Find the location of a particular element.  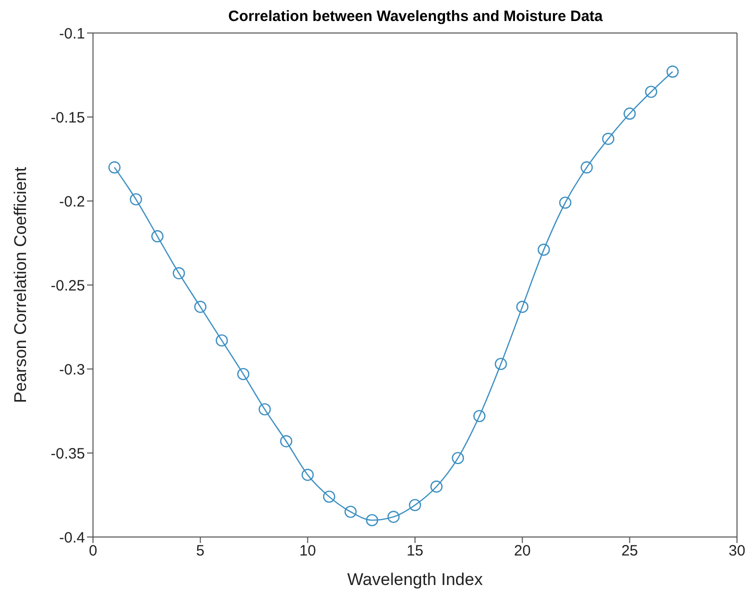

chart-title: Correlation between Wavelengths and Moisture Data is located at coordinates (415, 16).